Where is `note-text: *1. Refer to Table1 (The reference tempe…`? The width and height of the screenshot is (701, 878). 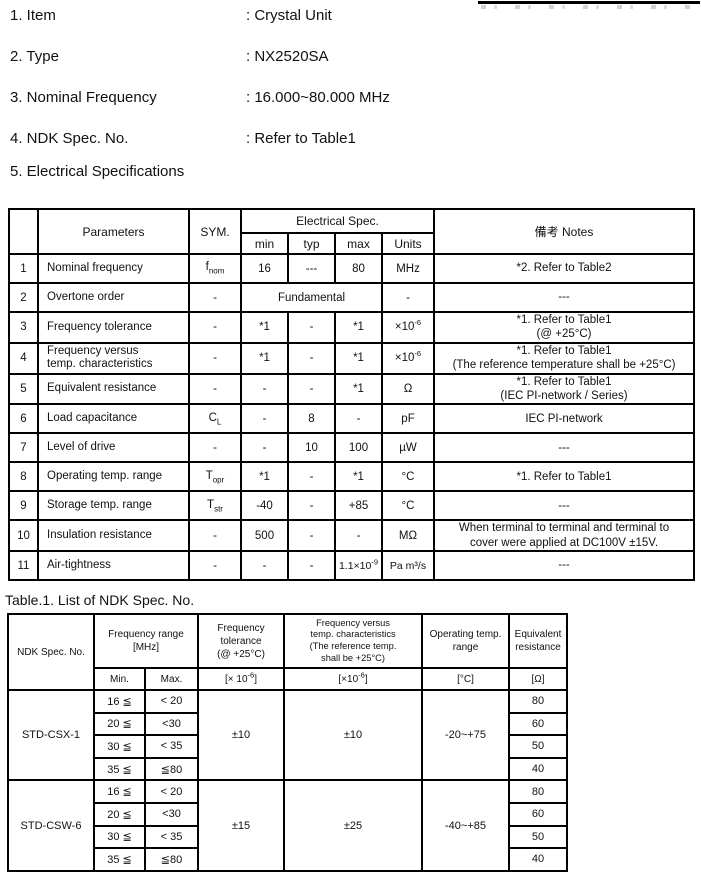
note-text: *1. Refer to Table1 (The reference tempe… is located at coordinates (564, 358).